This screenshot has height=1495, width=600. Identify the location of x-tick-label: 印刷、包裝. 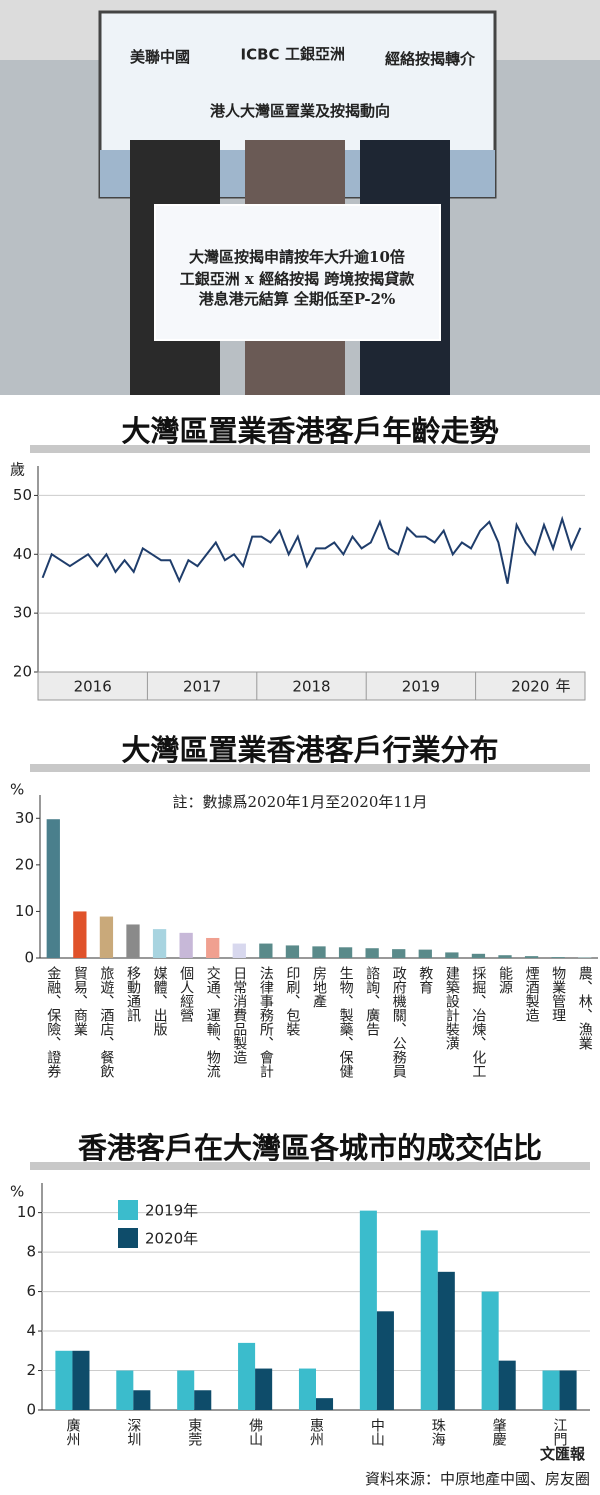
(292, 1001).